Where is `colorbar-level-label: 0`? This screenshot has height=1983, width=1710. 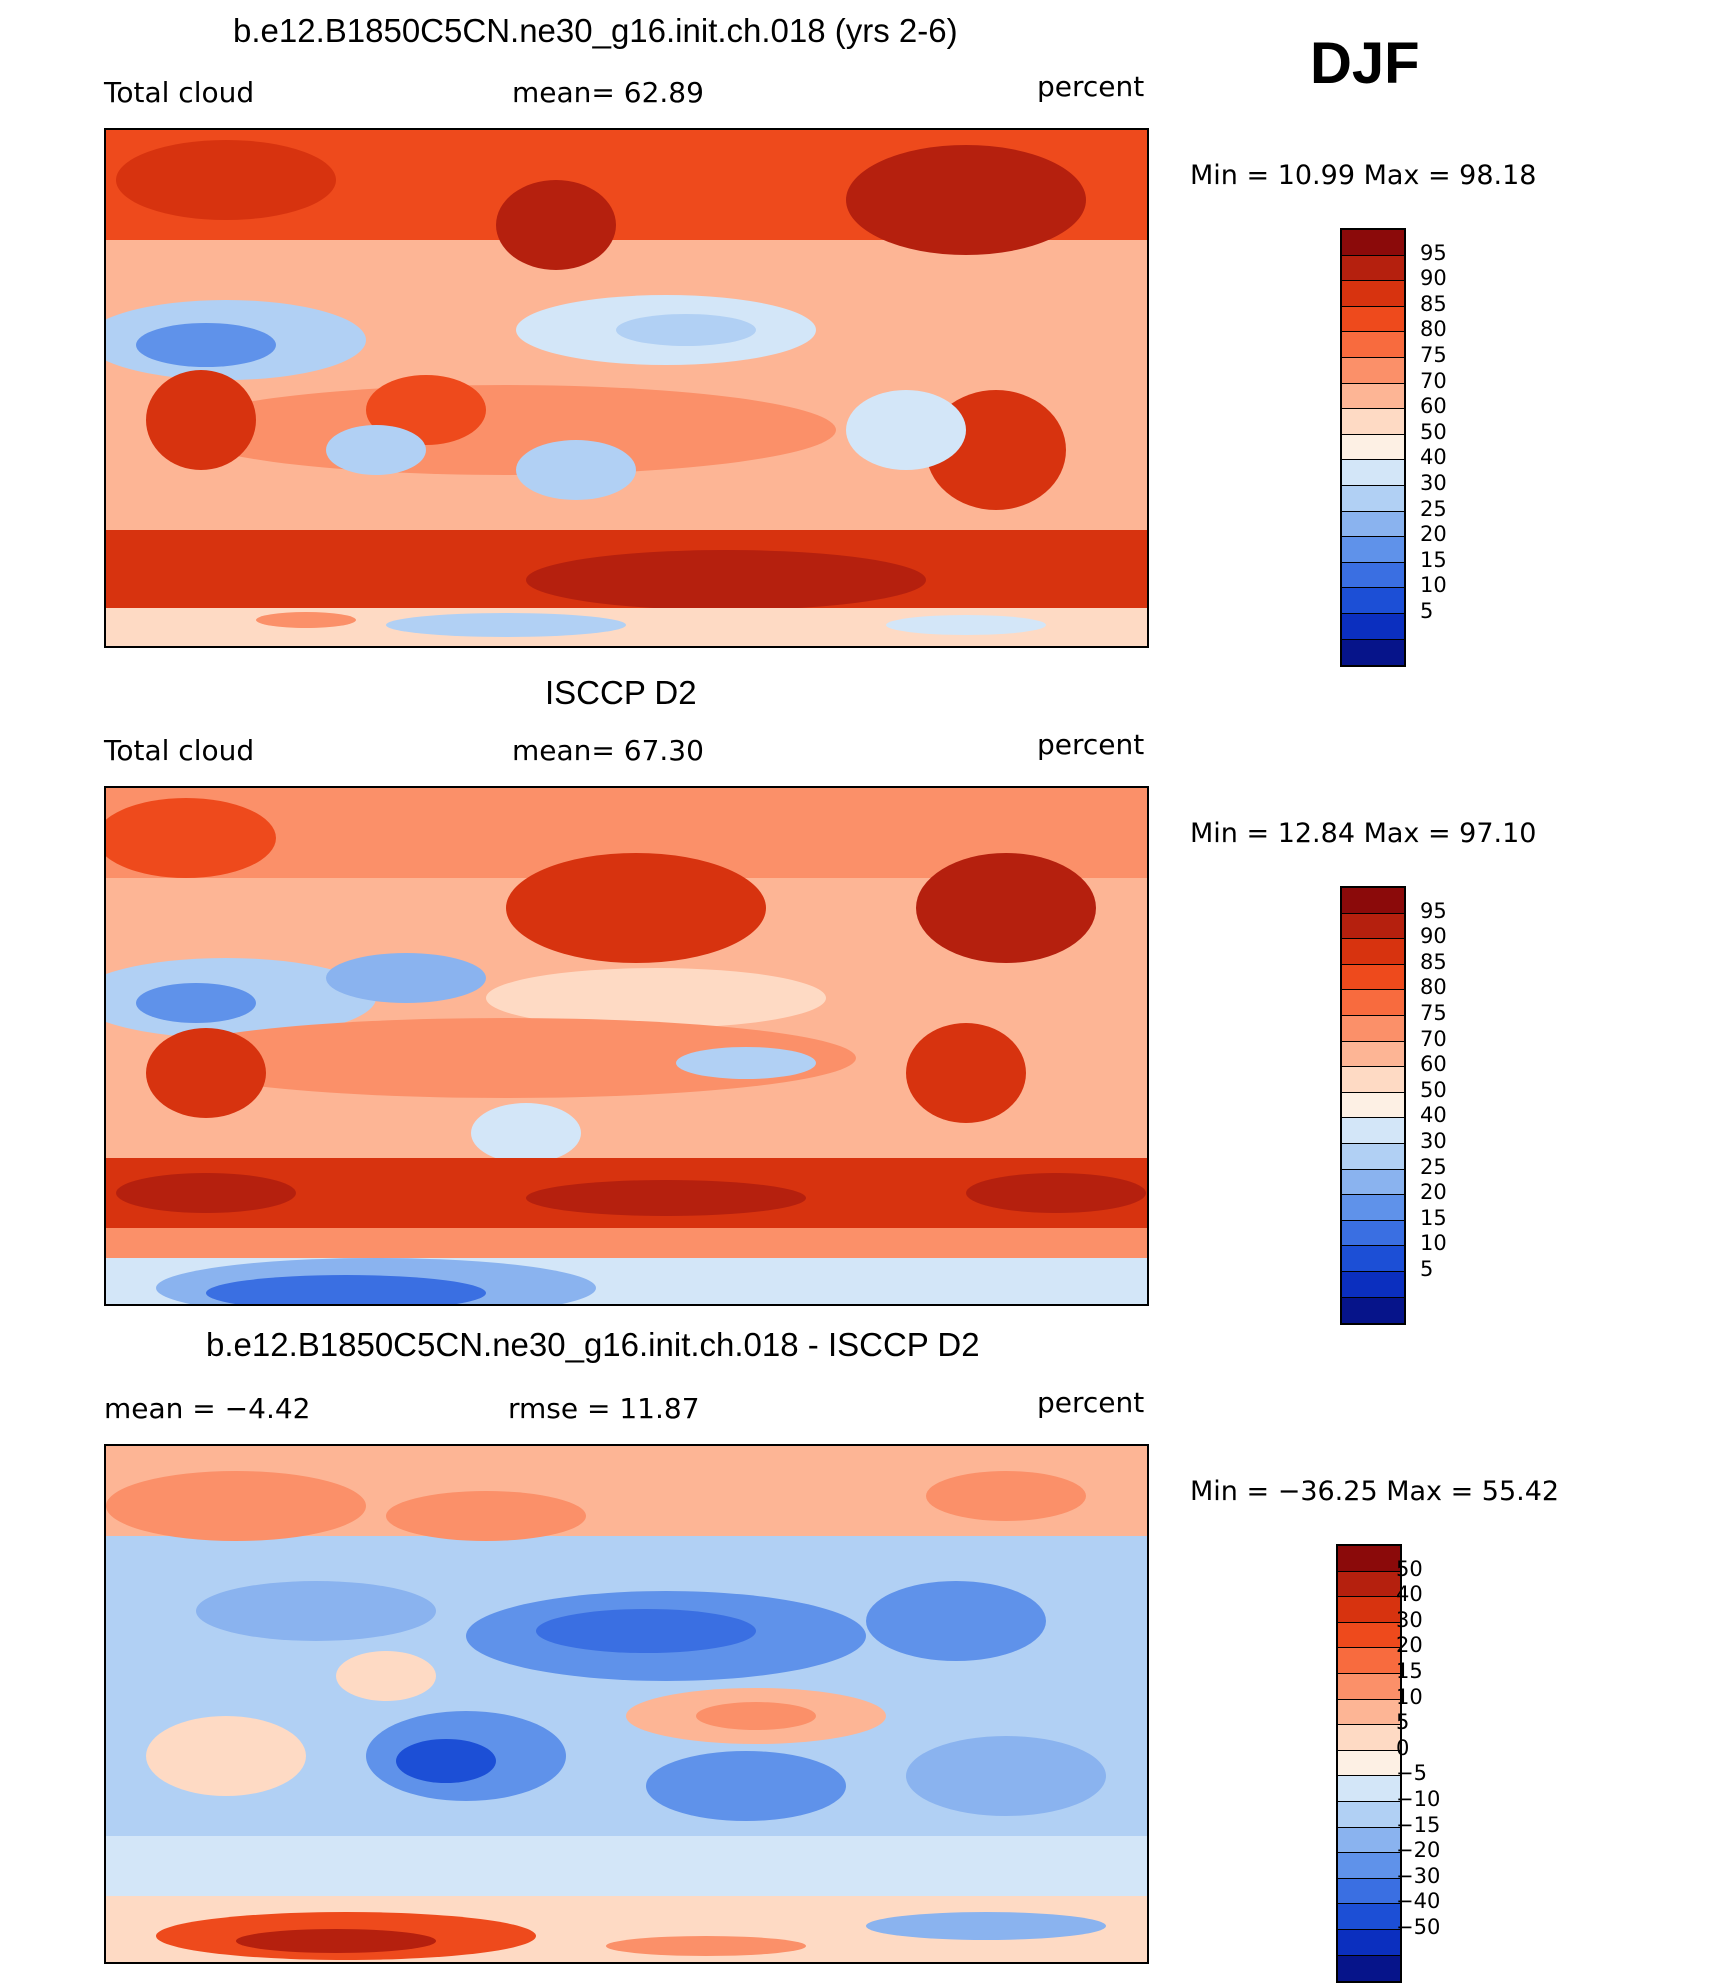 colorbar-level-label: 0 is located at coordinates (1403, 1747).